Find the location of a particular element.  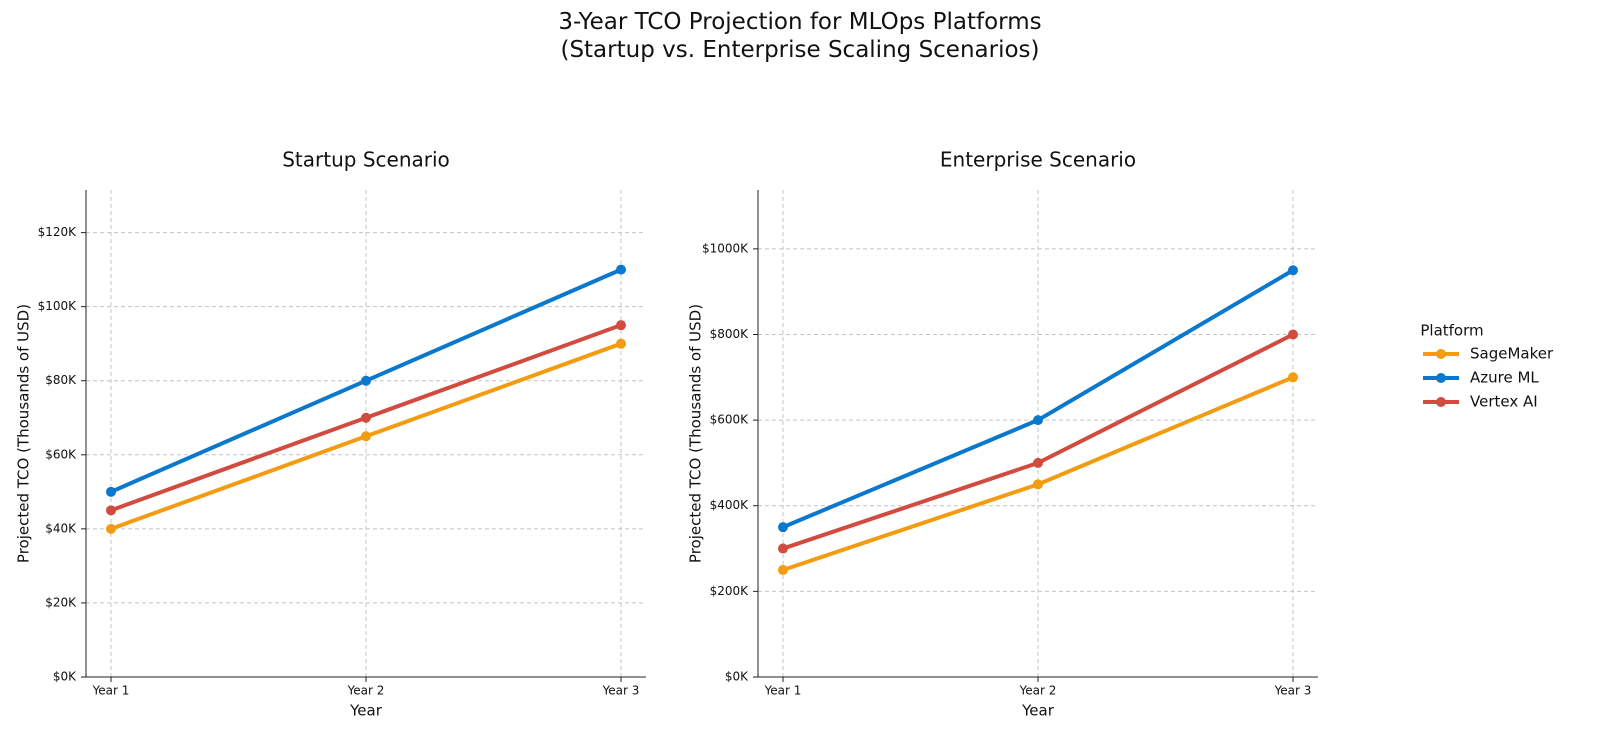

y-tick-label: $100K is located at coordinates (58, 306).